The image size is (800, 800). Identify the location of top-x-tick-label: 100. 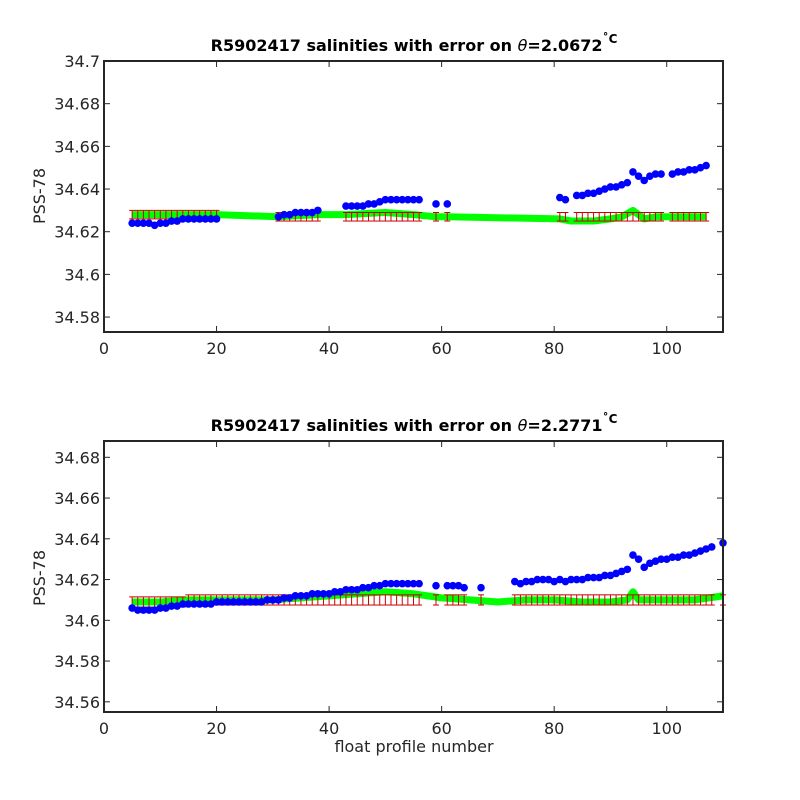
(666, 348).